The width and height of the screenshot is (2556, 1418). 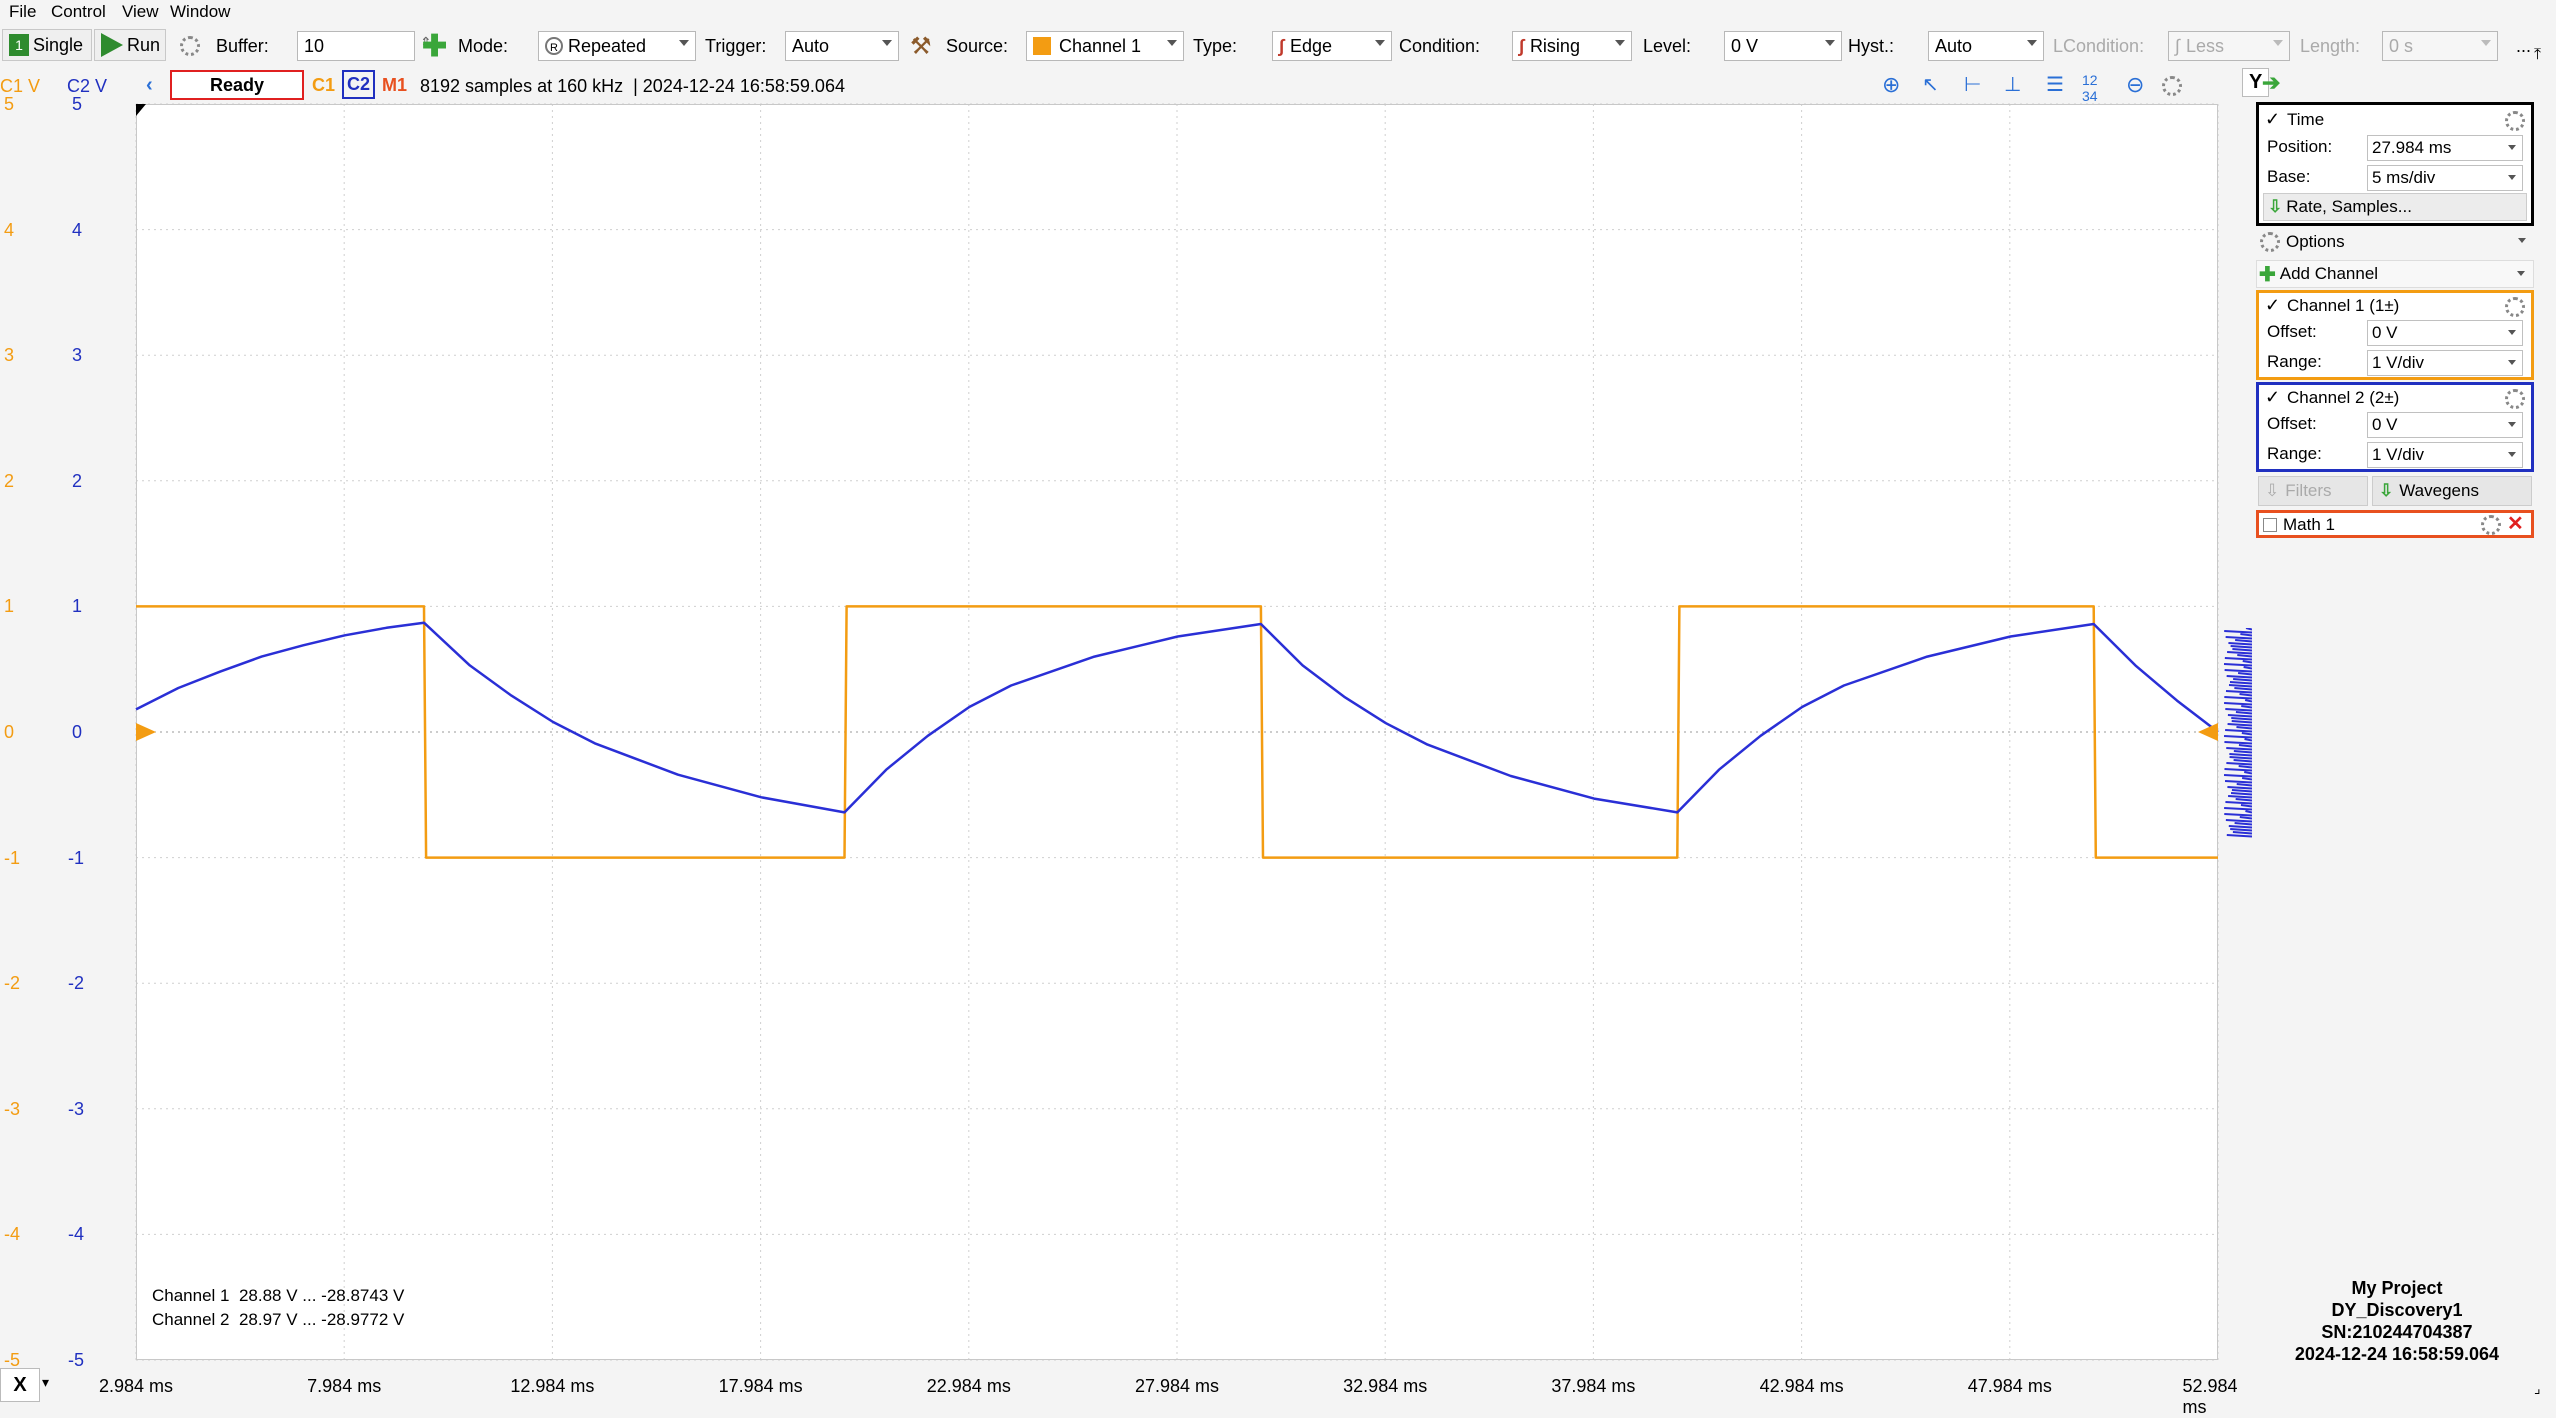 I want to click on position-select: 27.984 ms, so click(x=2445, y=148).